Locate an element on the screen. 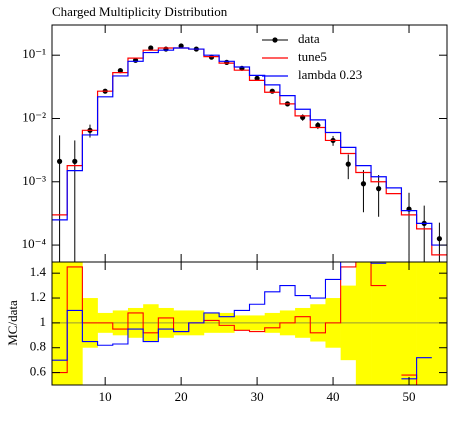  legend-symbol is located at coordinates (275, 40).